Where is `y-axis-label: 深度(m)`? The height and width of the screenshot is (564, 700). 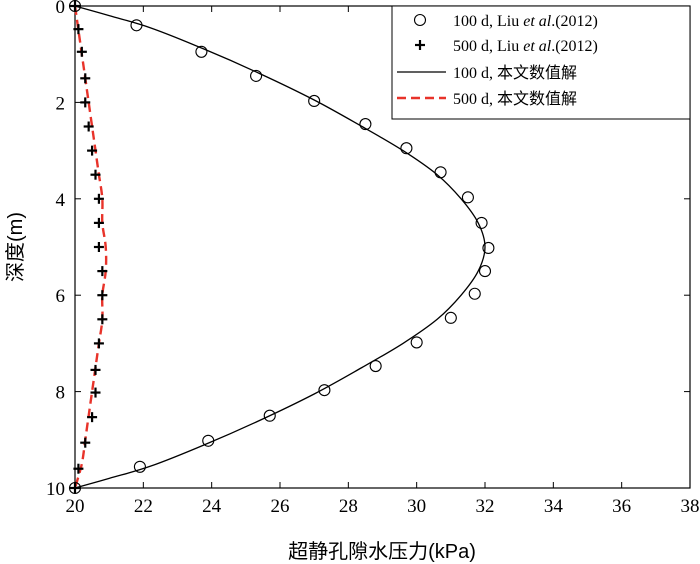 y-axis-label: 深度(m) is located at coordinates (15, 247).